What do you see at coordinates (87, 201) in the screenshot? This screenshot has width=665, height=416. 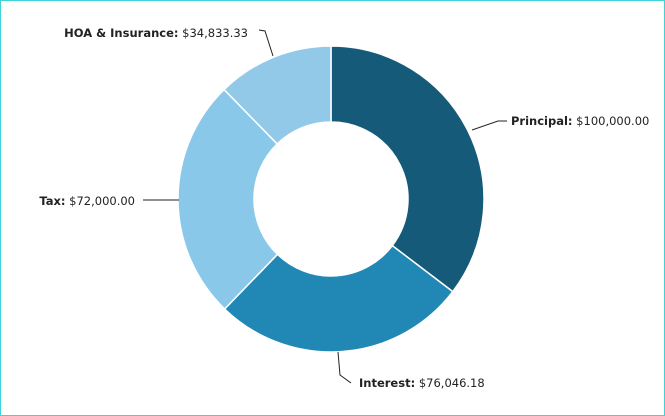 I see `data-label-tax: Tax: $72,000.00` at bounding box center [87, 201].